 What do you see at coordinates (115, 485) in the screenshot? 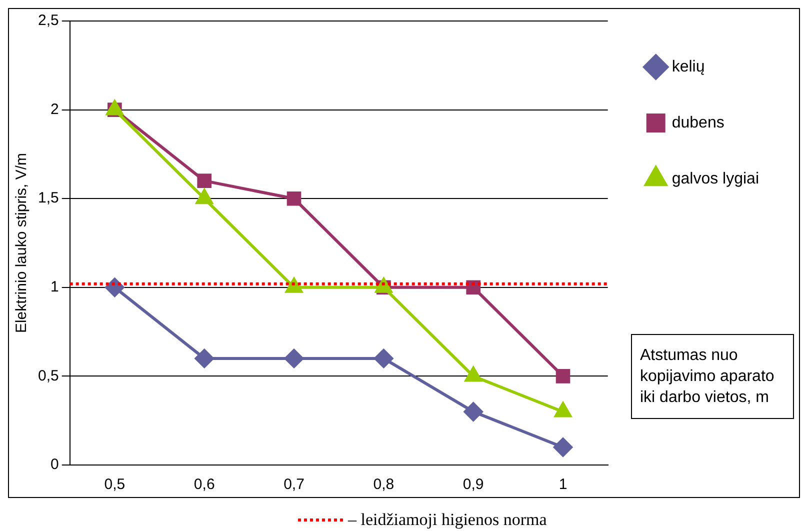
I see `x-tick-label: 0,5` at bounding box center [115, 485].